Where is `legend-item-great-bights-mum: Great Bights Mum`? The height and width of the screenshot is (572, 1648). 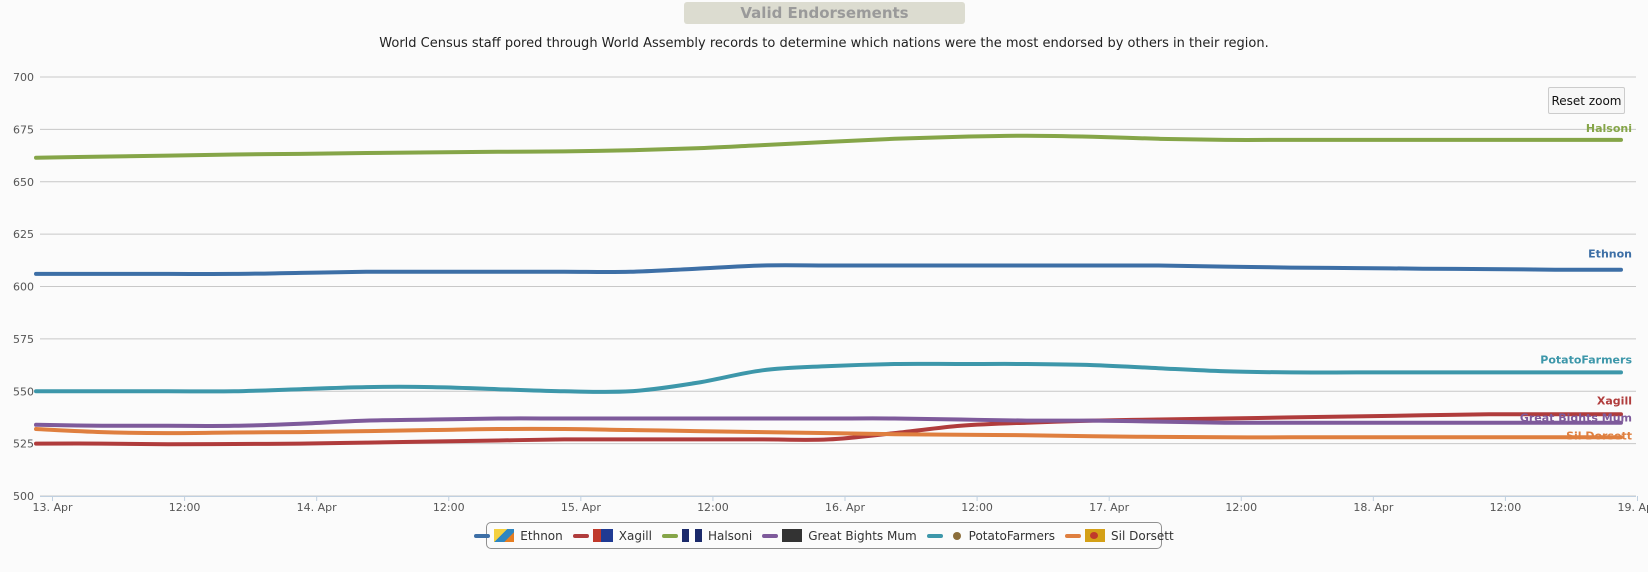
legend-item-great-bights-mum: Great Bights Mum is located at coordinates (839, 535).